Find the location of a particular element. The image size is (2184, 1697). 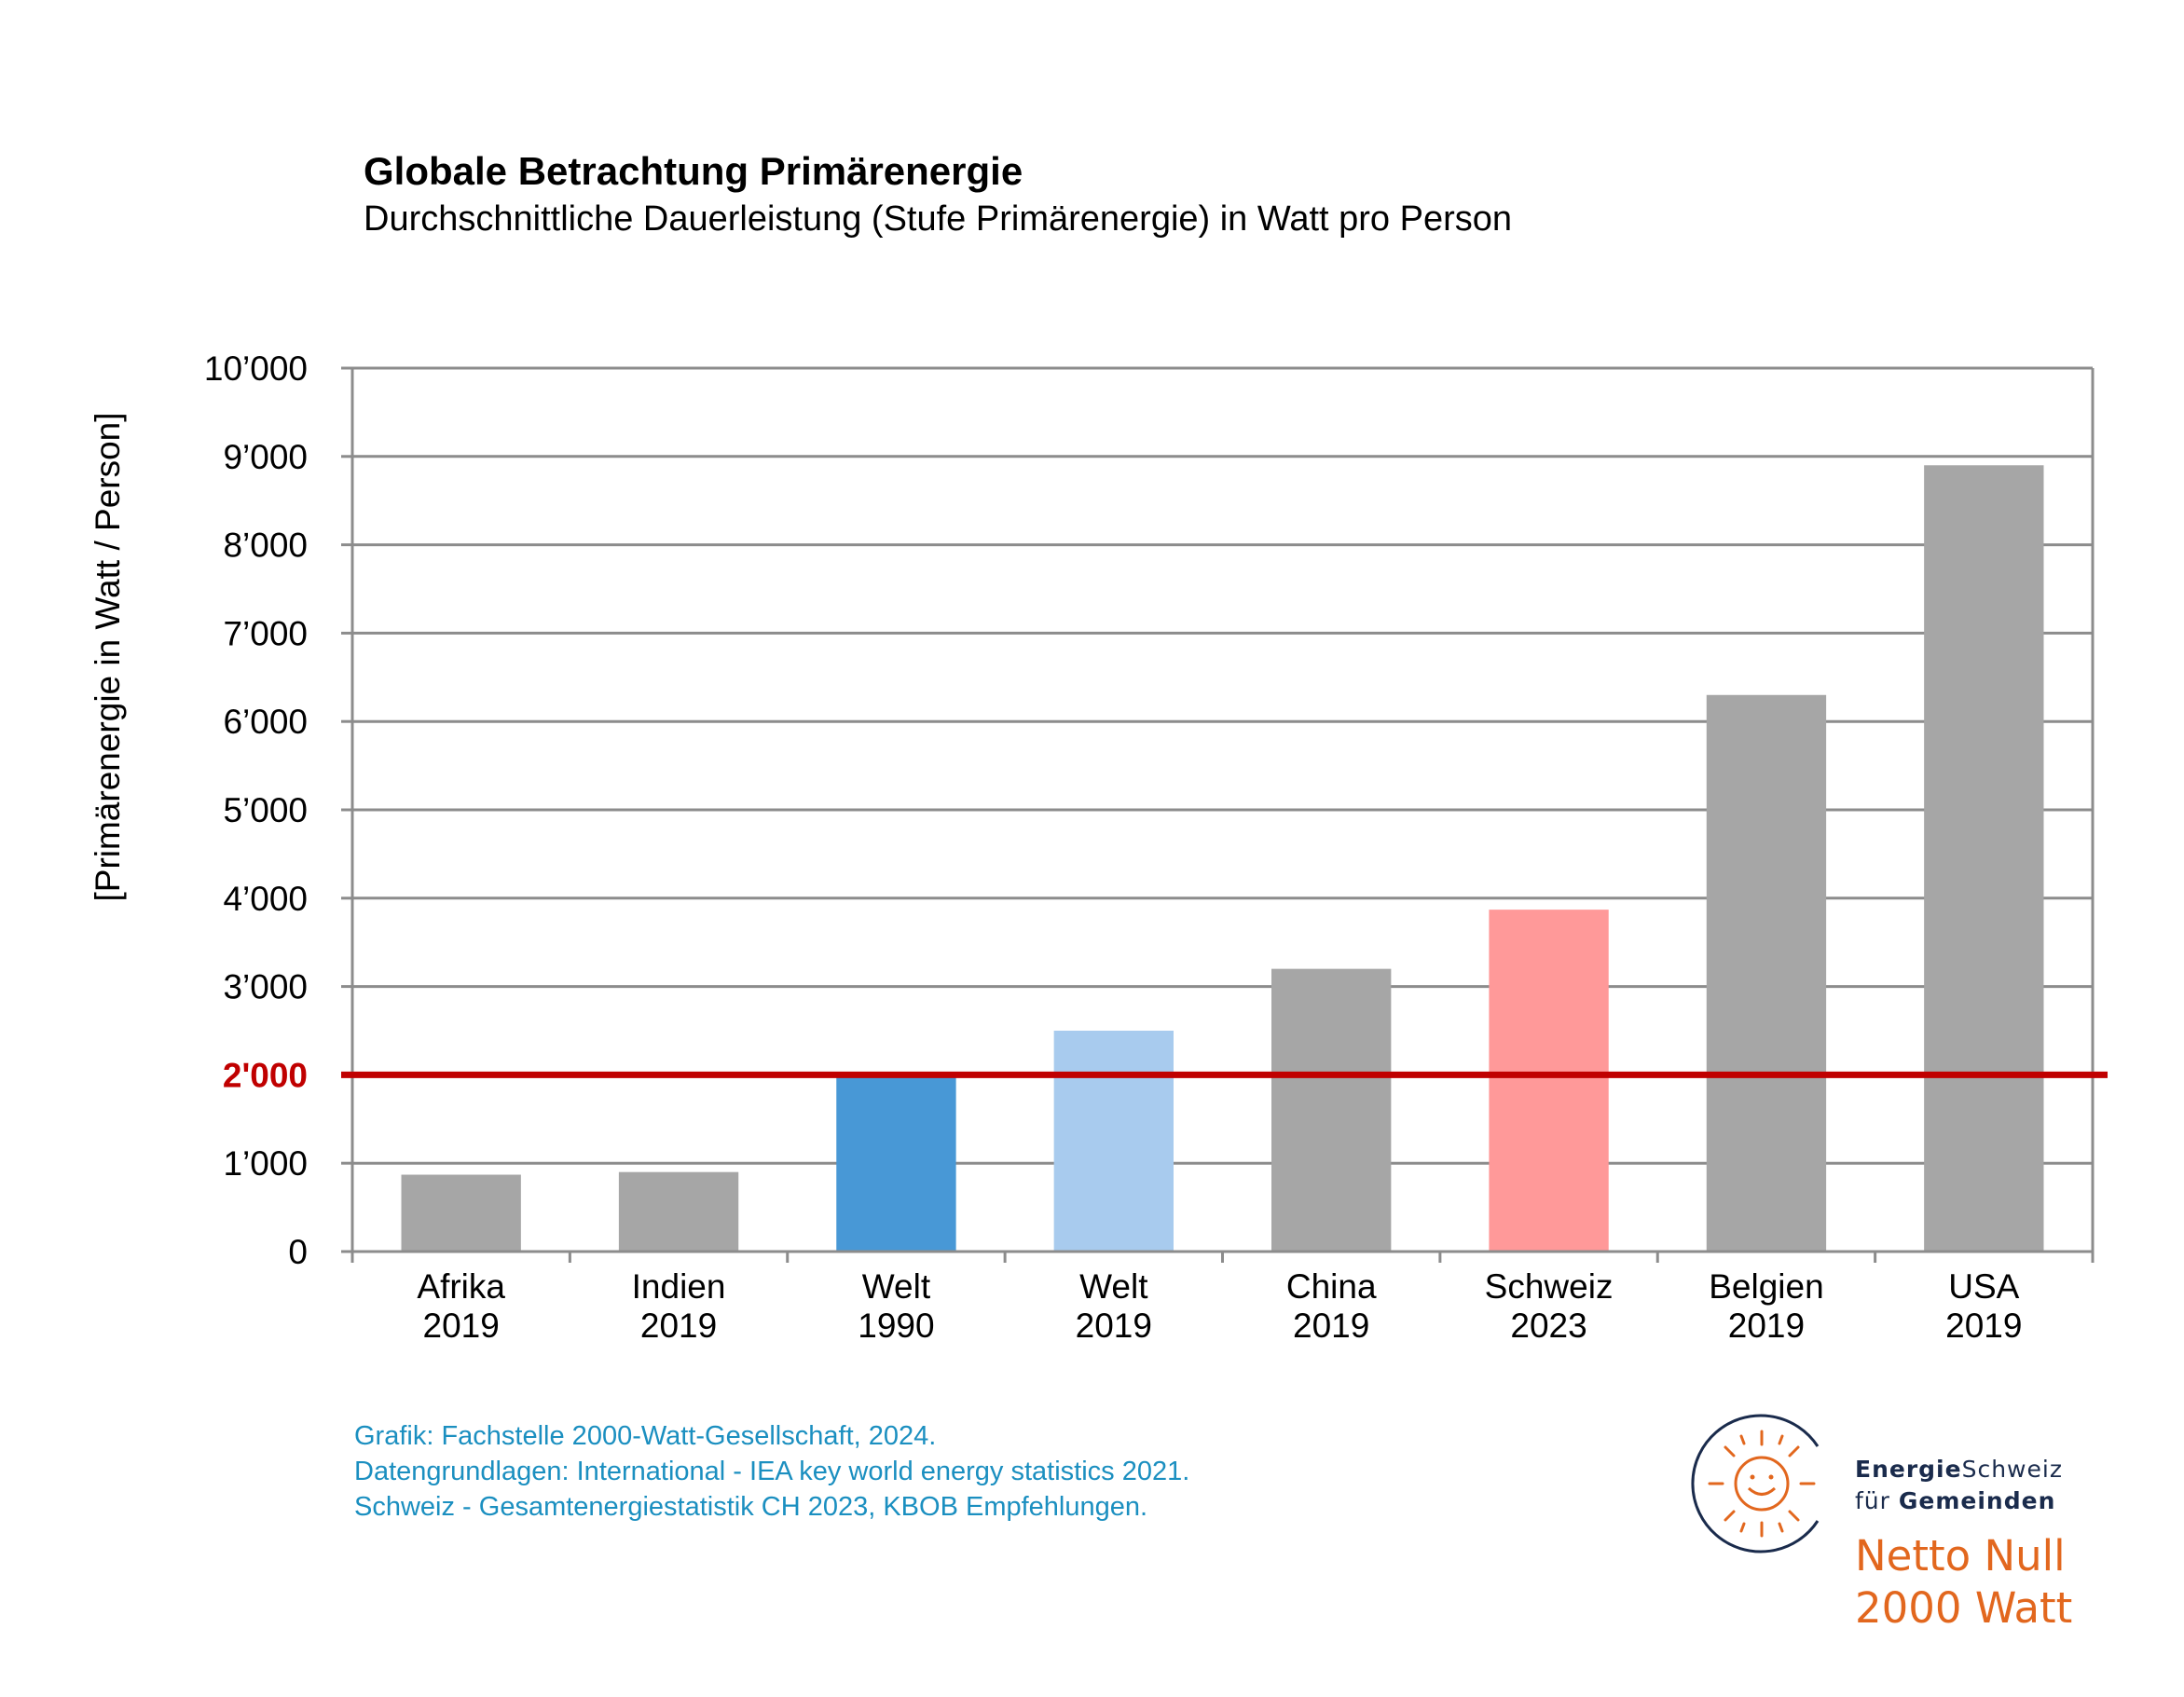

logo-line-energieschweiz: EnergieSchweiz is located at coordinates (1963, 1469).